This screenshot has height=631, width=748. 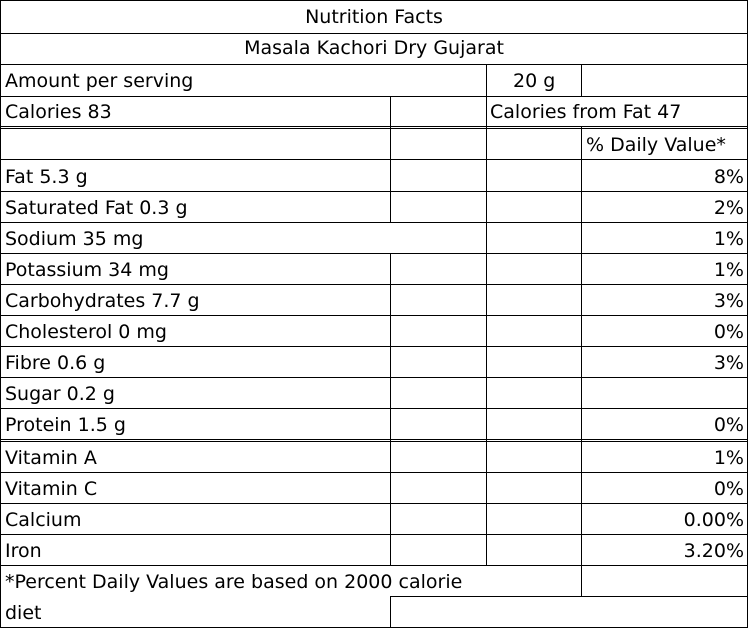 What do you see at coordinates (728, 208) in the screenshot?
I see `nutrient-daily-value: 2%` at bounding box center [728, 208].